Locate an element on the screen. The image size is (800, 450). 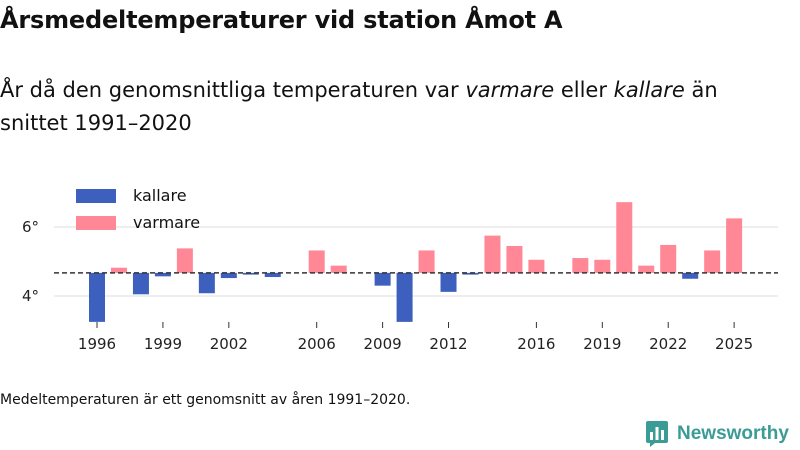
bar-2024 is located at coordinates (712, 261).